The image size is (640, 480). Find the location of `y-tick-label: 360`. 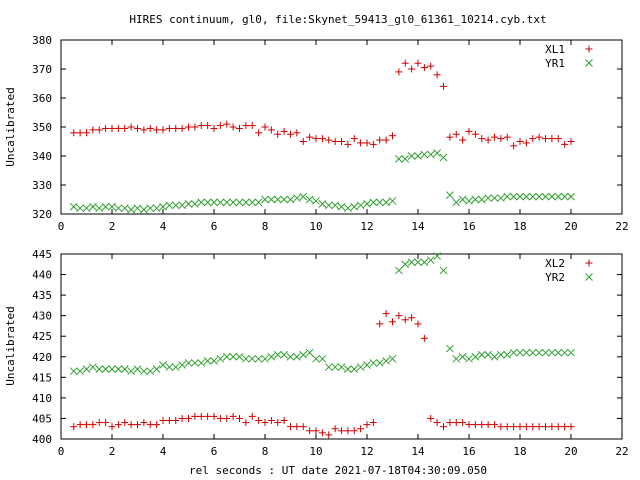

y-tick-label: 360 is located at coordinates (42, 98).